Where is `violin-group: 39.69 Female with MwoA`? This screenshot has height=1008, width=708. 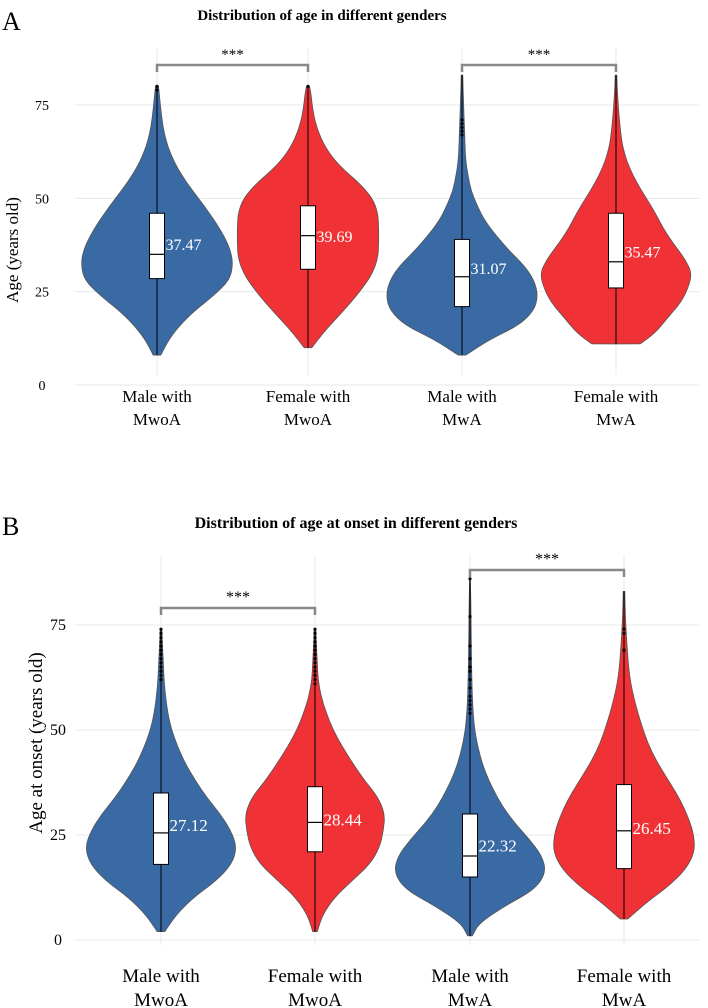
violin-group: 39.69 Female with MwoA is located at coordinates (308, 256).